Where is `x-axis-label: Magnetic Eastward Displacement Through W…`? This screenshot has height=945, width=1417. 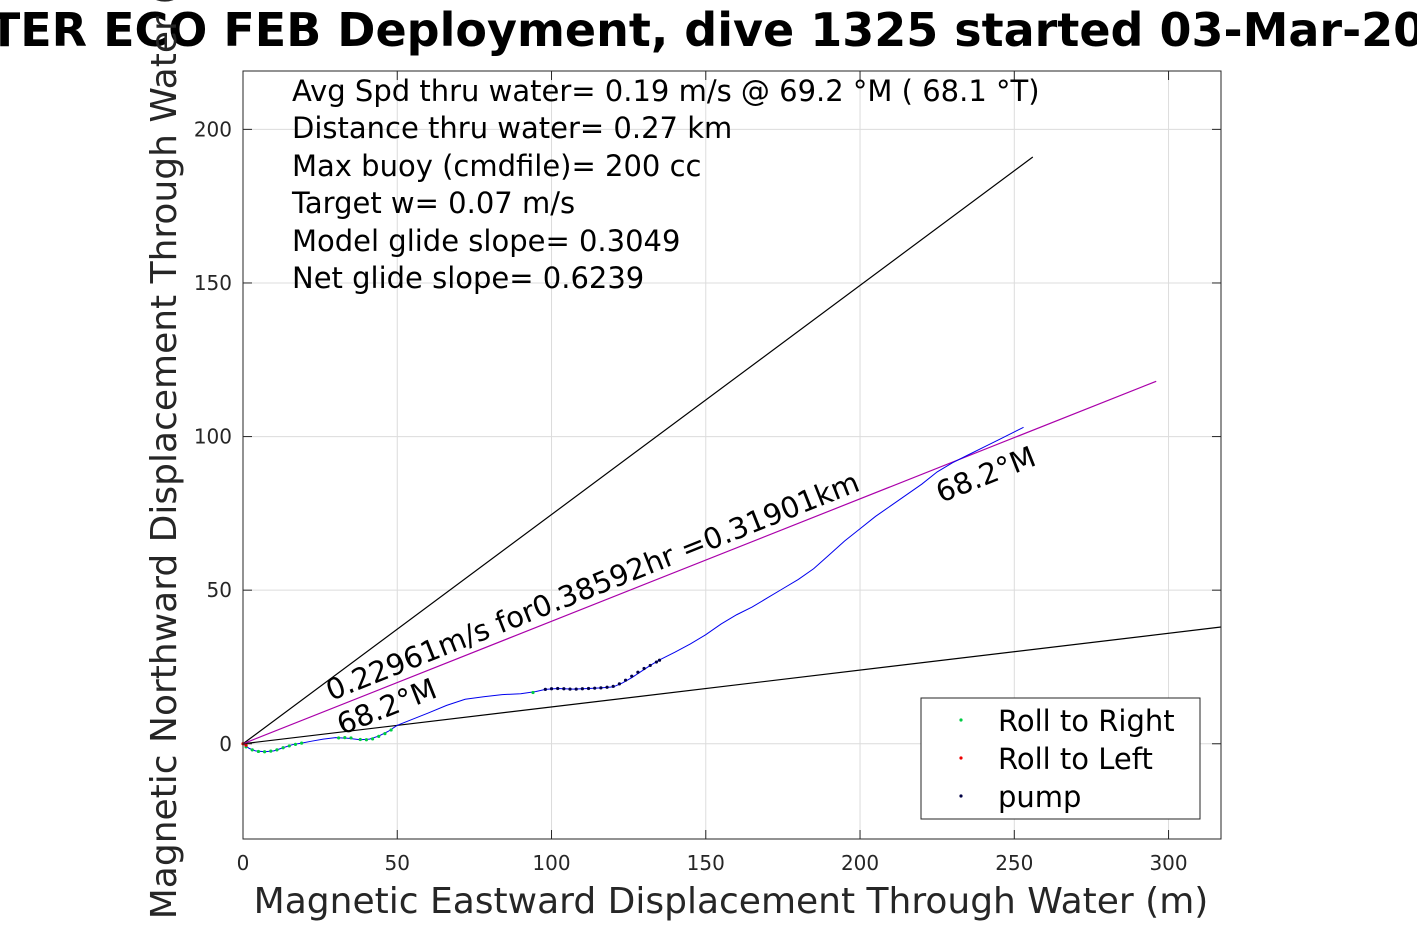 x-axis-label: Magnetic Eastward Displacement Through W… is located at coordinates (731, 901).